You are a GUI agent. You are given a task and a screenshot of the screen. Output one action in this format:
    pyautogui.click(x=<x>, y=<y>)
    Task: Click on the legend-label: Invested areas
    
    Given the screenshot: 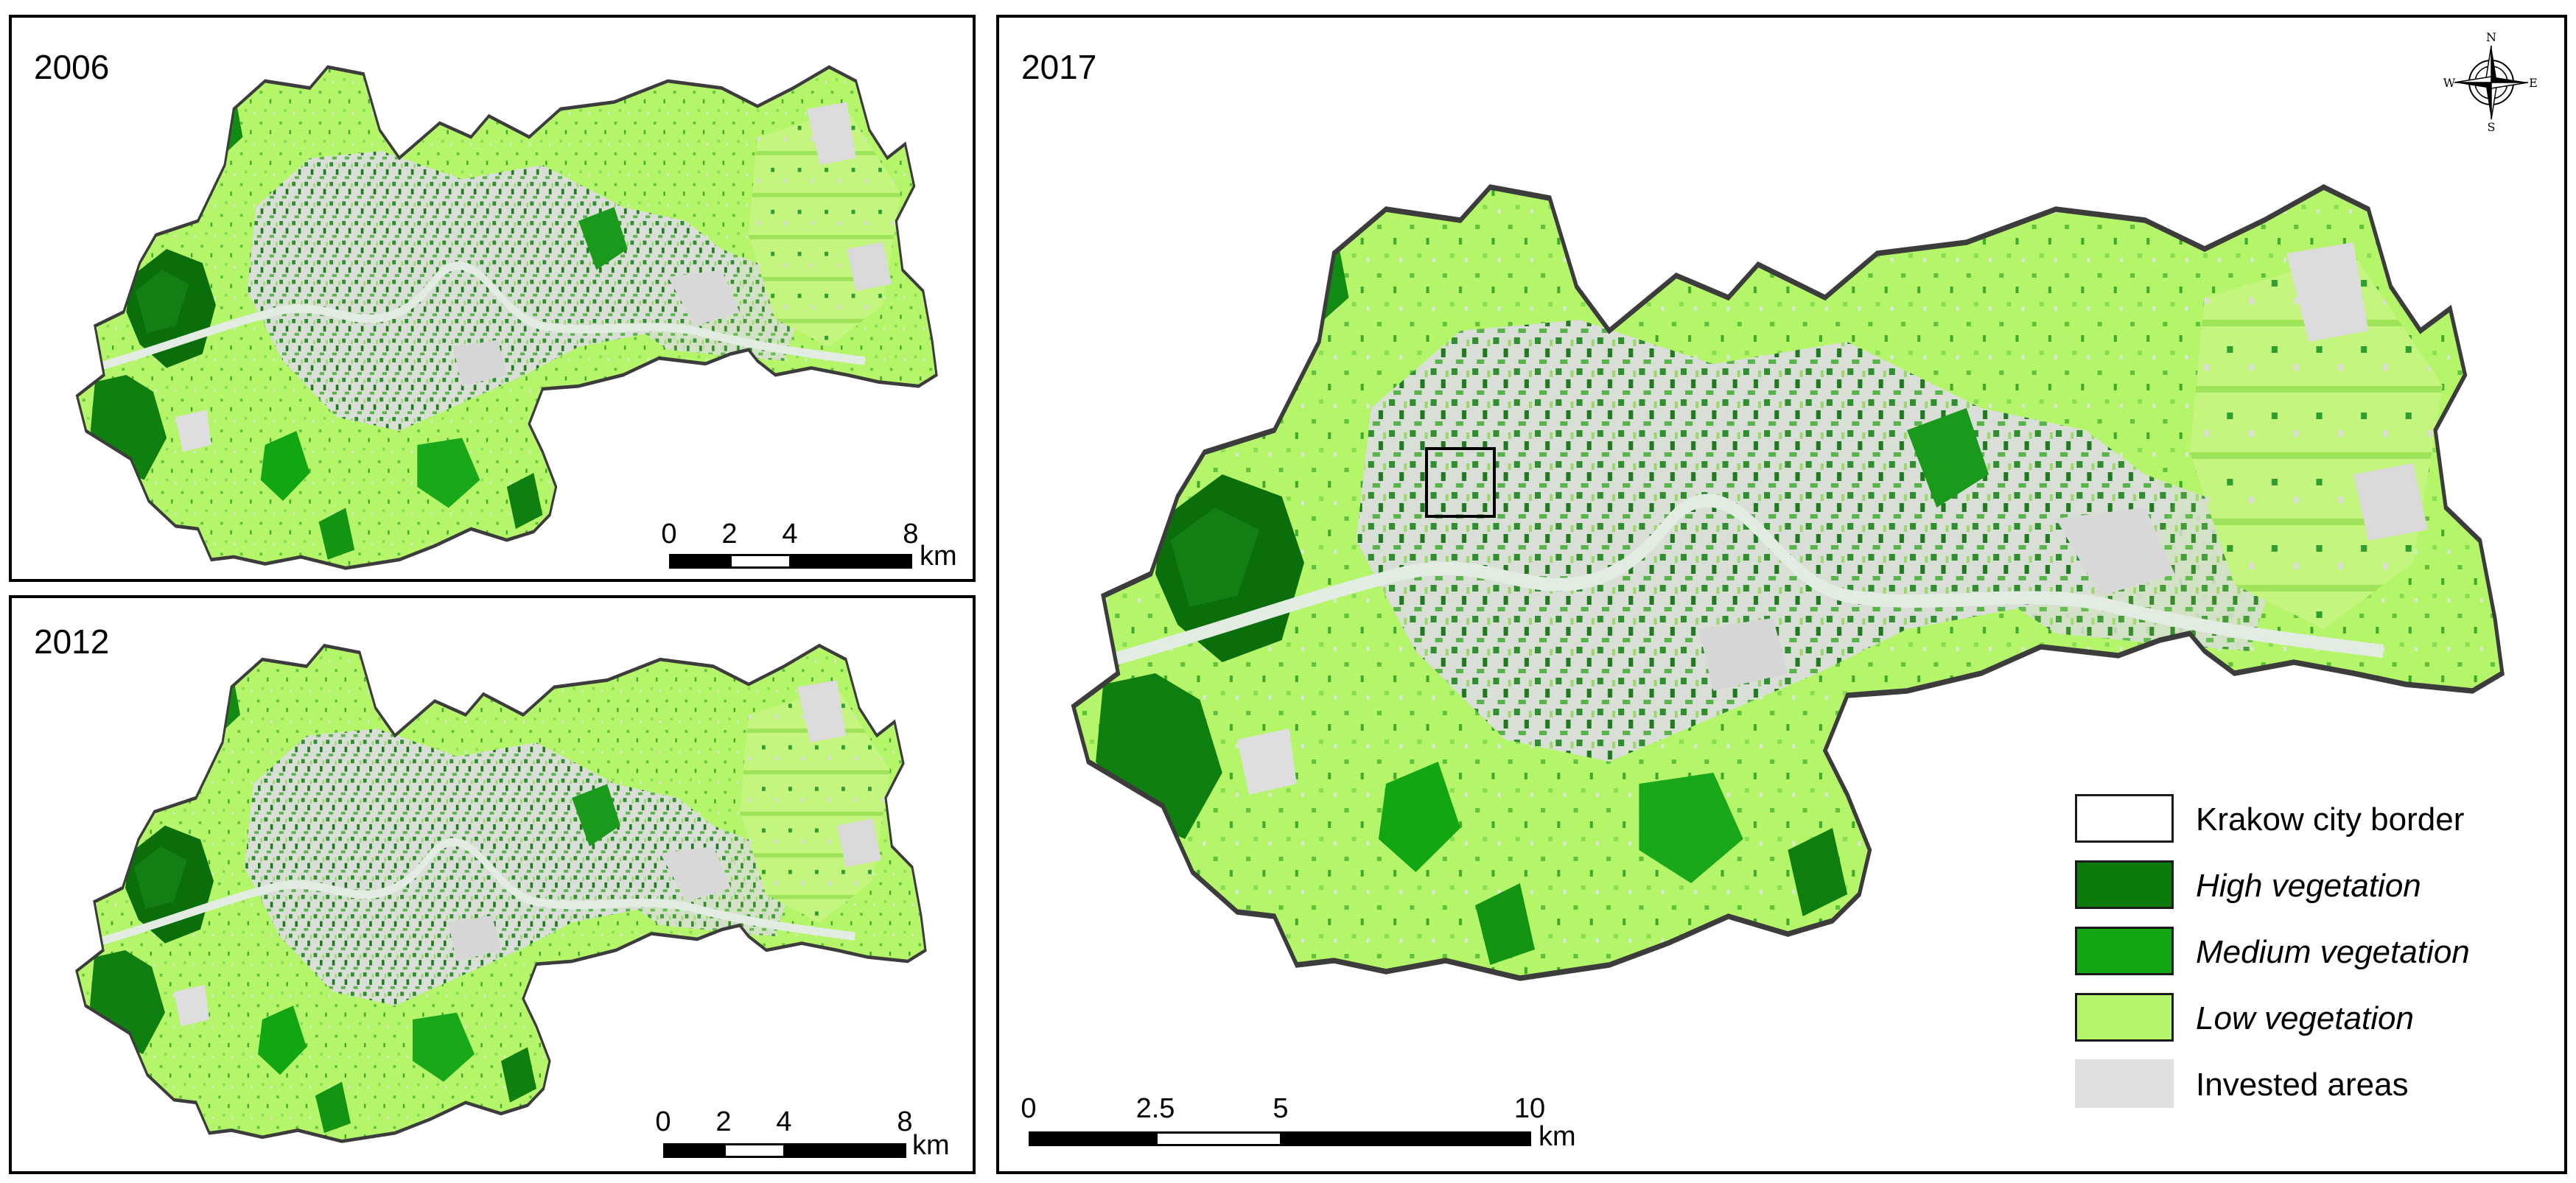 What is the action you would take?
    pyautogui.click(x=2302, y=1085)
    